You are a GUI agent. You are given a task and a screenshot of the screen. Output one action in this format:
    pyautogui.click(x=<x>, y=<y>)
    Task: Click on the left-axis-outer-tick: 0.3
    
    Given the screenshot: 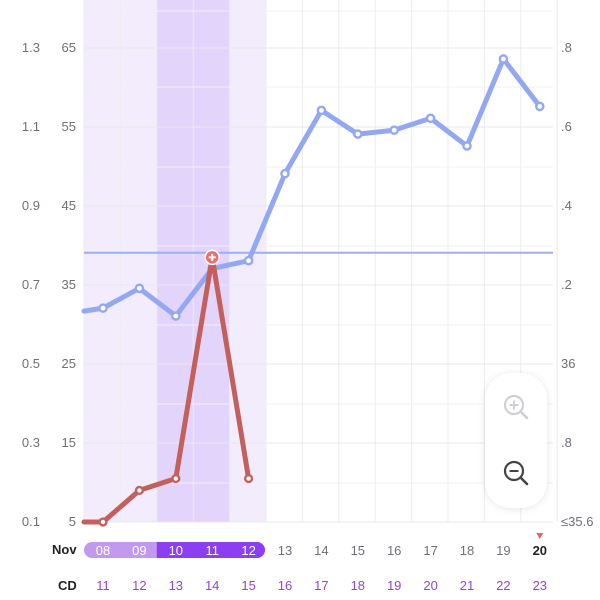 What is the action you would take?
    pyautogui.click(x=31, y=442)
    